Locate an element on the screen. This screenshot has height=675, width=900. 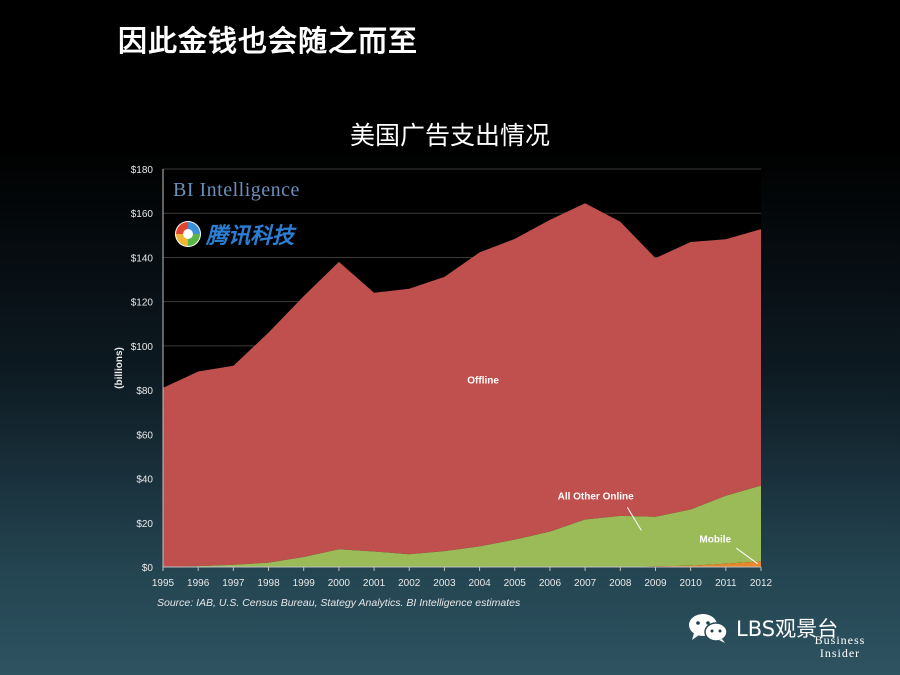
slide-title: 因此金钱也会随之而至 is located at coordinates (268, 41).